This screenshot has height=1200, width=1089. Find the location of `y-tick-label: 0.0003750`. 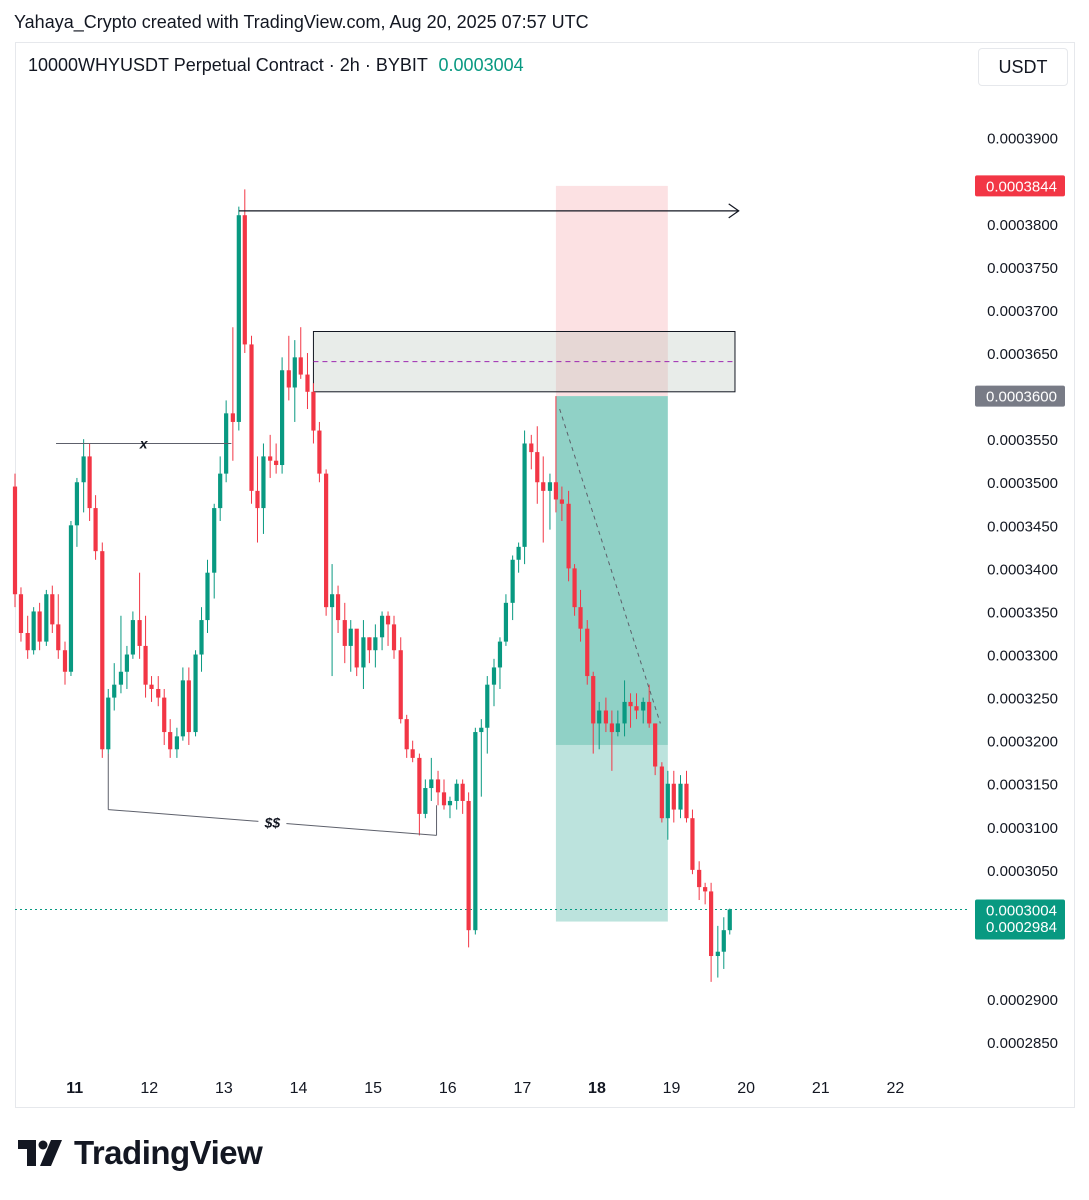

y-tick-label: 0.0003750 is located at coordinates (1022, 268).